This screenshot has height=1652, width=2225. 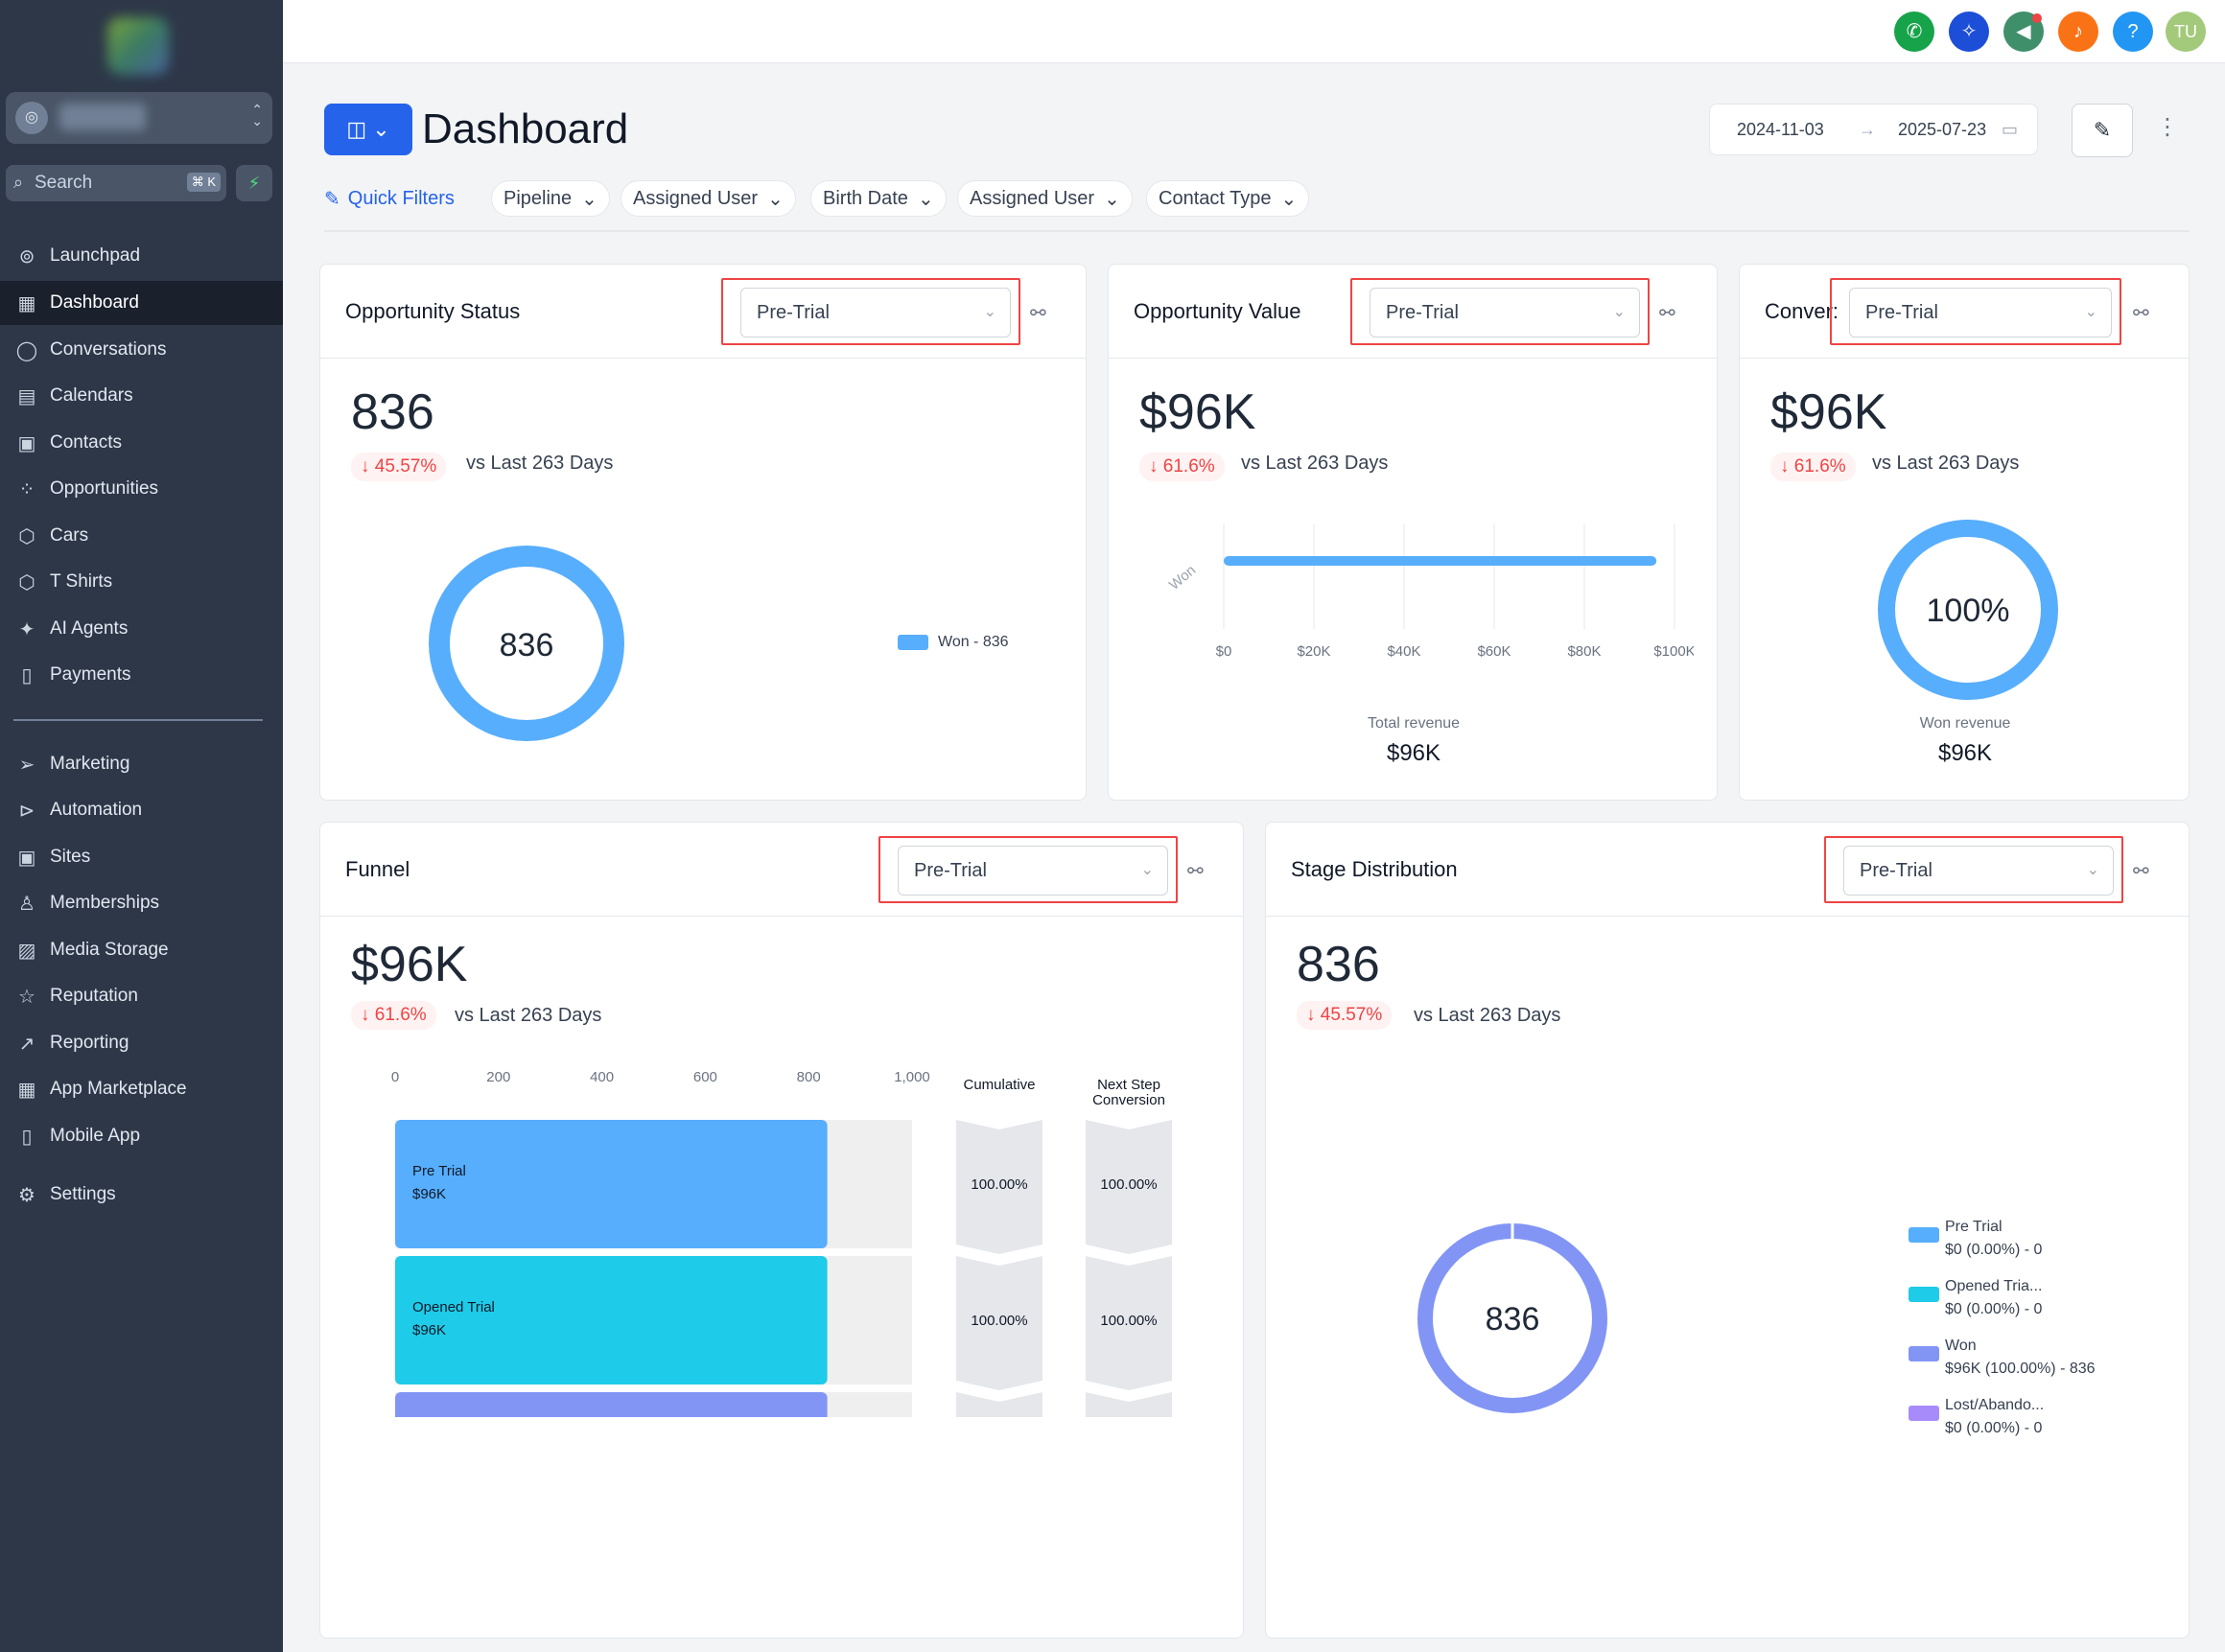 What do you see at coordinates (141, 857) in the screenshot?
I see `sidebar-item-sites: ▣ Sites` at bounding box center [141, 857].